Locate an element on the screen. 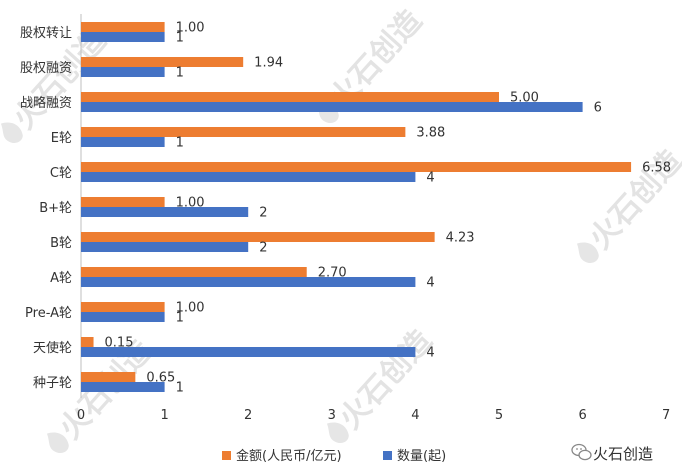 This screenshot has width=682, height=473. data-label-amount: 4.23 is located at coordinates (460, 238).